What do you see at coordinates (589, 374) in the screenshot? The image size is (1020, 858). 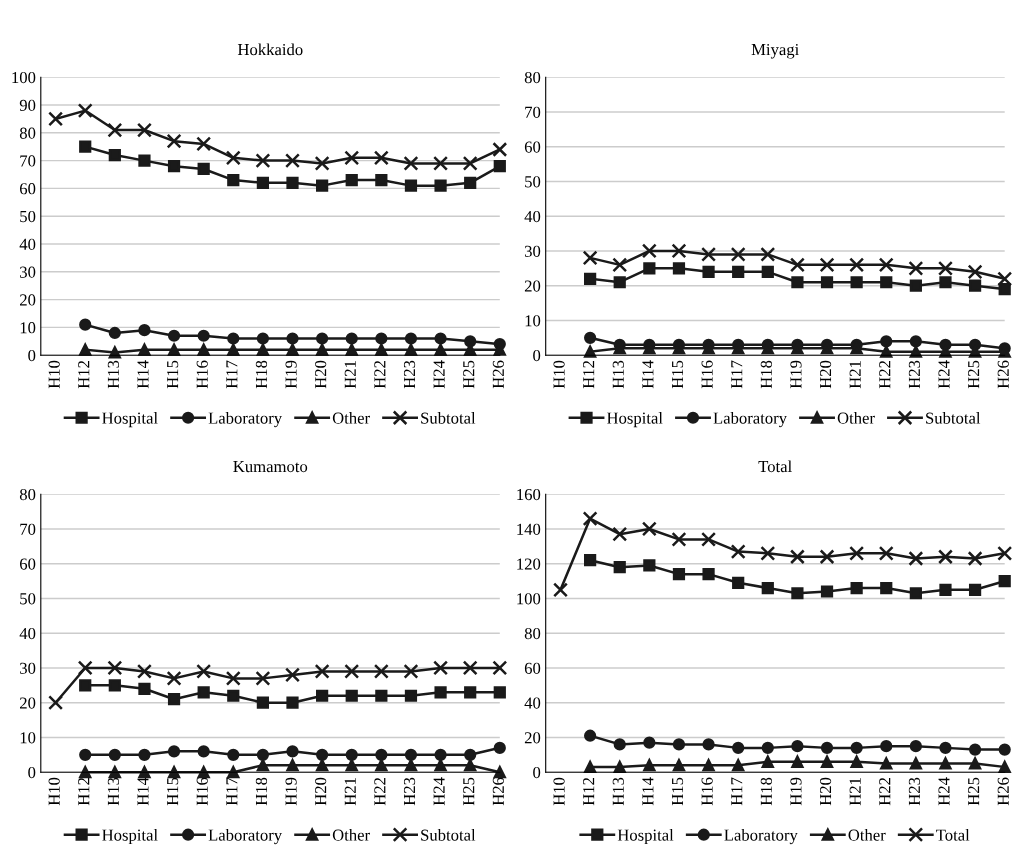 I see `x-tick-label: H12` at bounding box center [589, 374].